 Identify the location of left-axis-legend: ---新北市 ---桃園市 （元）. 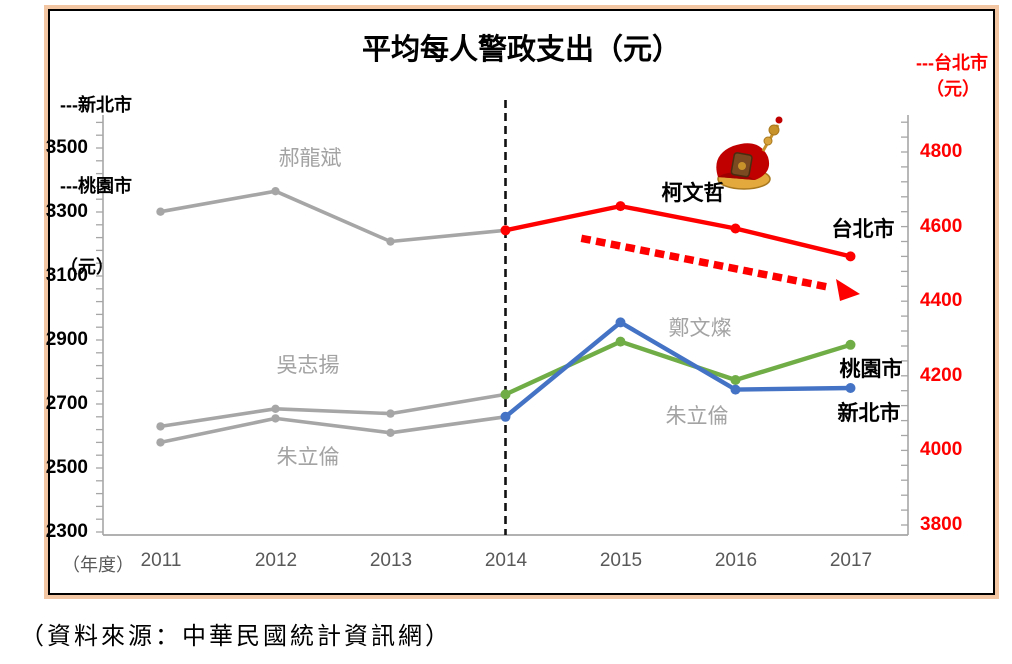
(96, 186).